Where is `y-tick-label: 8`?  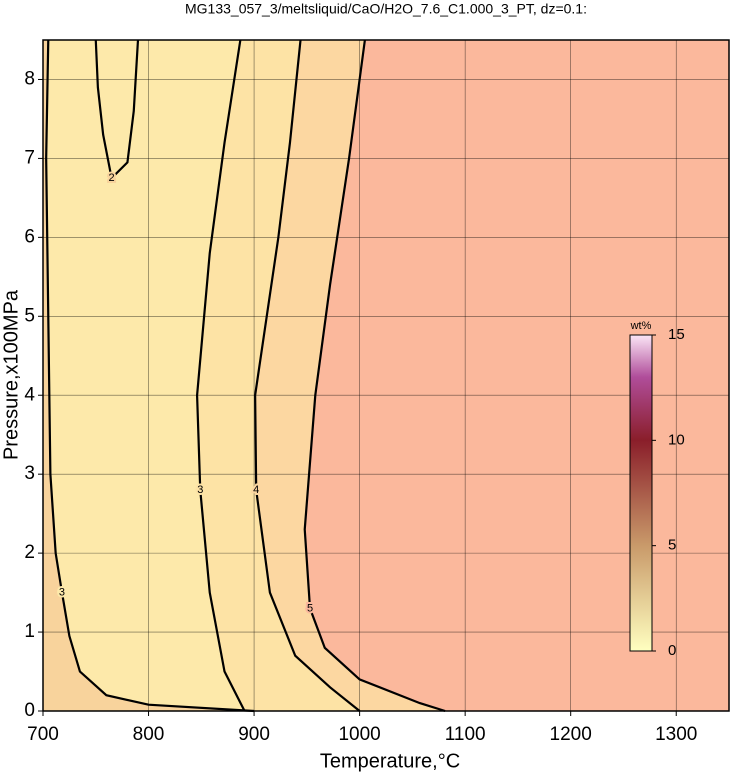
y-tick-label: 8 is located at coordinates (29, 78).